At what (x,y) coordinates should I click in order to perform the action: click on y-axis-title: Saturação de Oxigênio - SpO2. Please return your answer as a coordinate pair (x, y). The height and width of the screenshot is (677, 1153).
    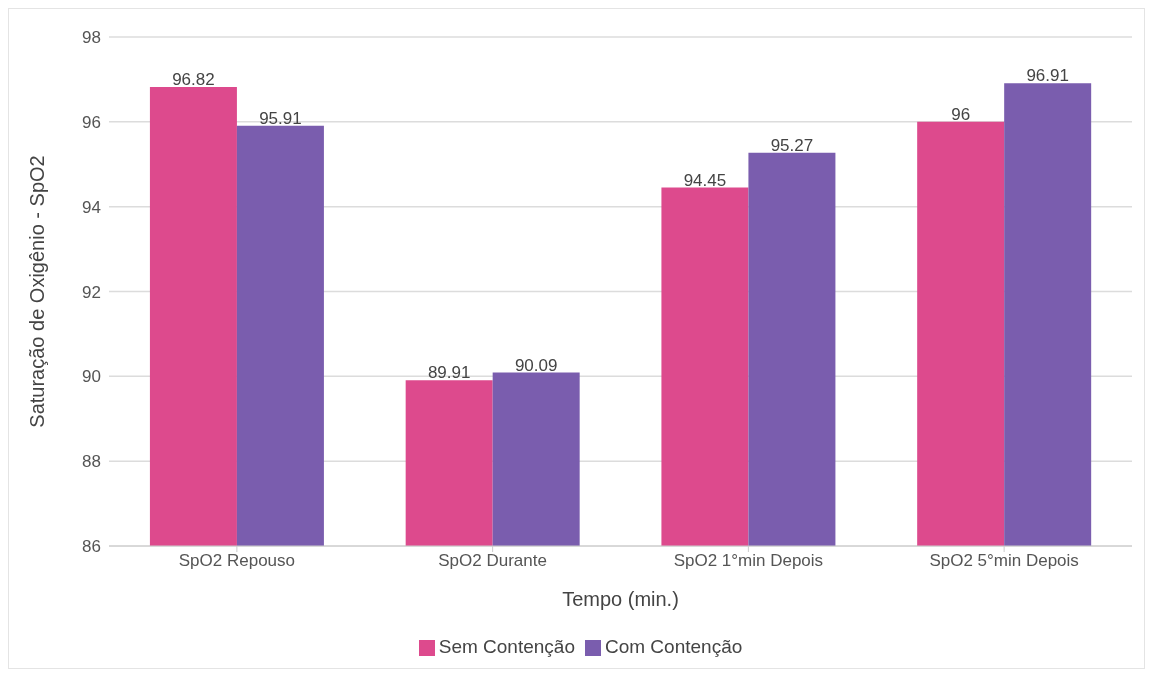
    Looking at the image, I should click on (37, 291).